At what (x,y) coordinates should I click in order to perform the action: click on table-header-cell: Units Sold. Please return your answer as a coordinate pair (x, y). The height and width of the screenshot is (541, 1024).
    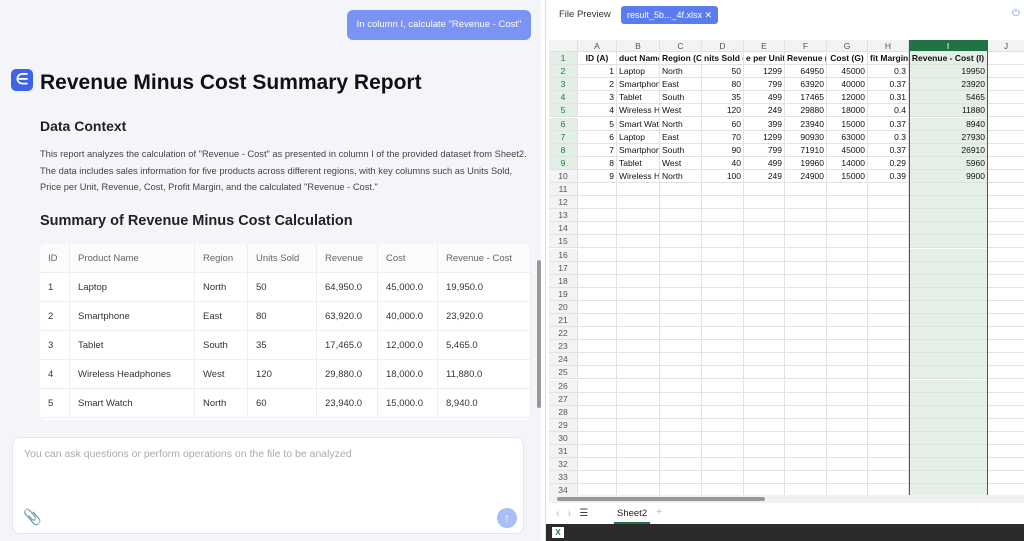
    Looking at the image, I should click on (282, 258).